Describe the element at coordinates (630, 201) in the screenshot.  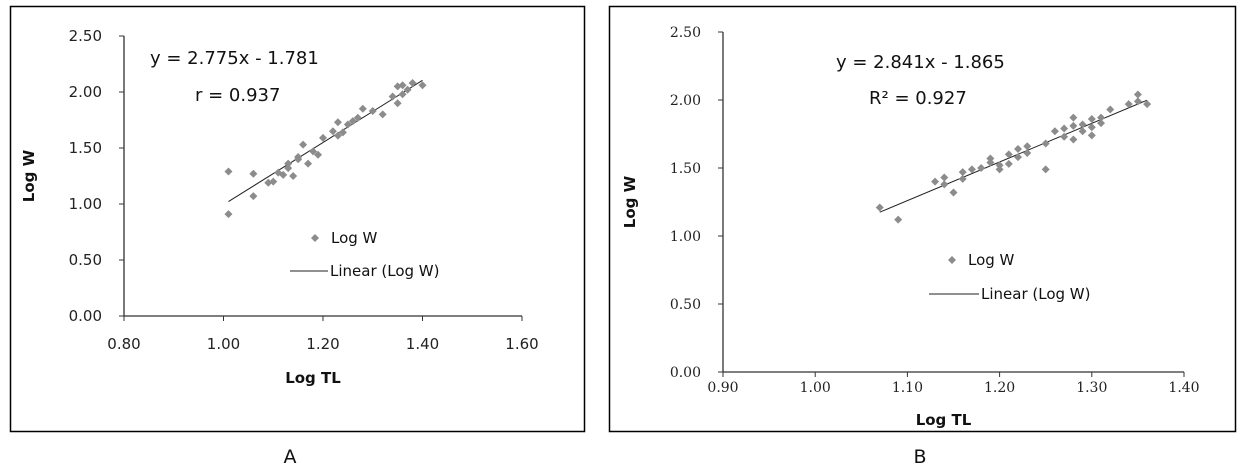
I see `panel-b-y-axis-title: Log W` at that location.